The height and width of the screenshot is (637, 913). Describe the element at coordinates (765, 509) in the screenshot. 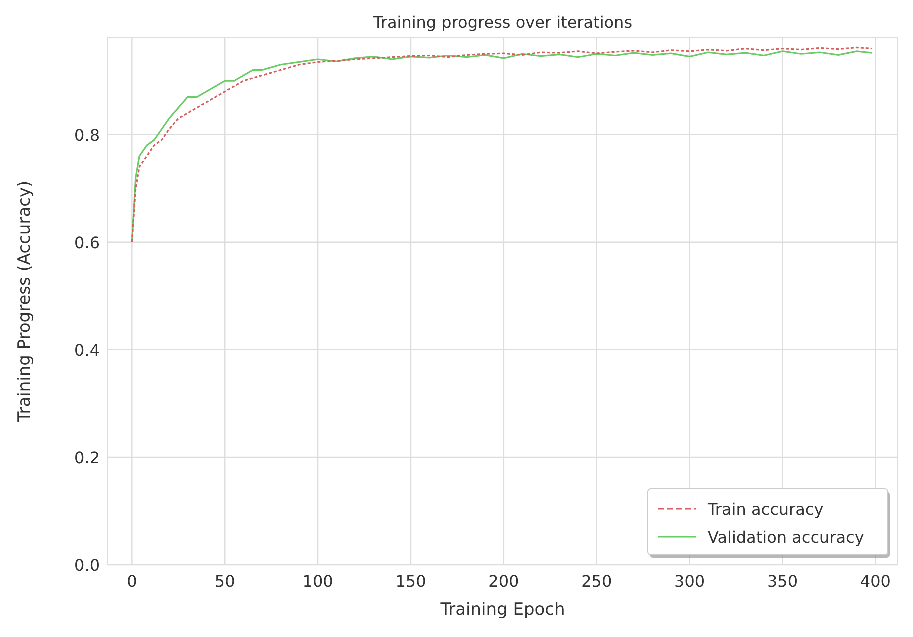

I see `legend-label: Train accuracy` at that location.